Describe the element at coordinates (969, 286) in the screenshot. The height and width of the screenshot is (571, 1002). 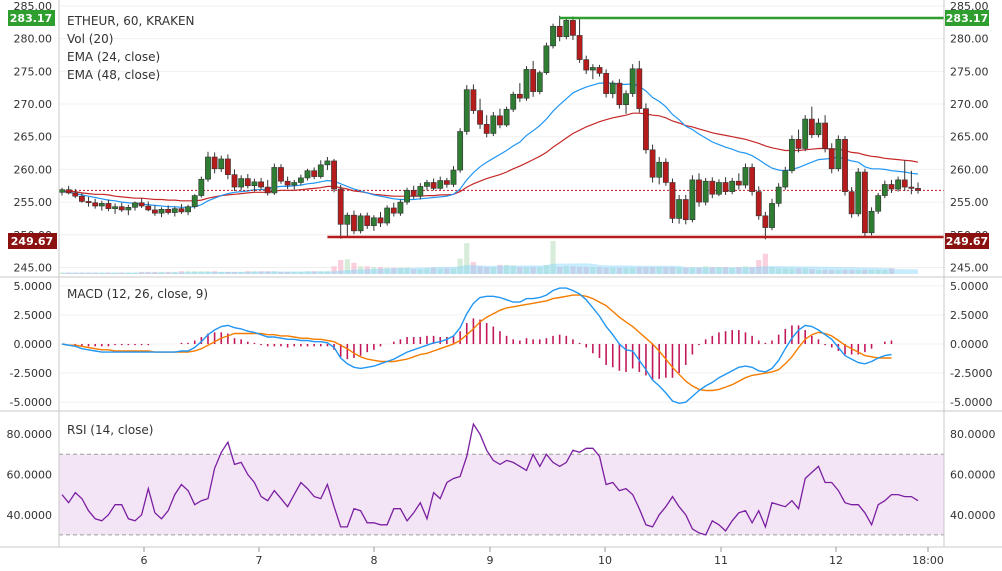
I see `macd-tick-label-right: 5.0000` at that location.